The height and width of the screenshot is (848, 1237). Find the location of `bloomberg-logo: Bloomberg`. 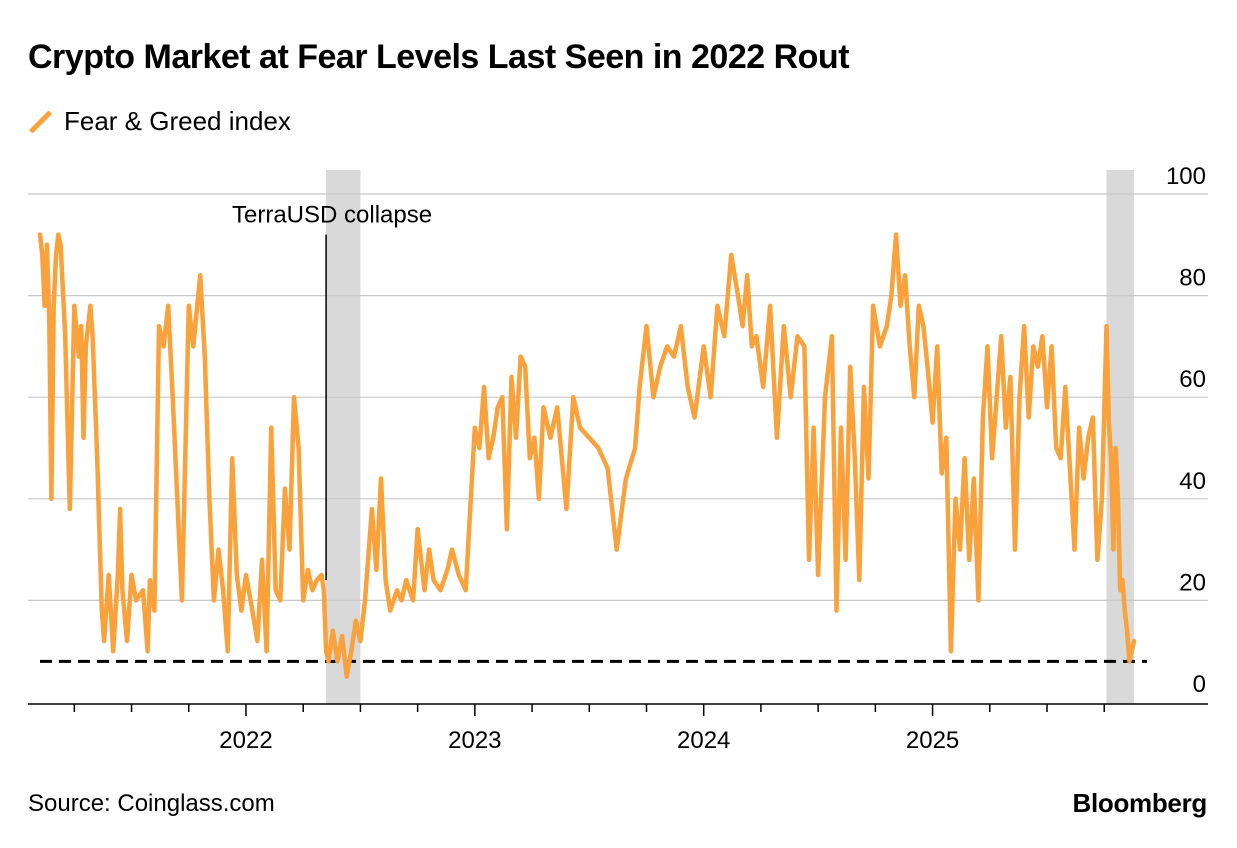

bloomberg-logo: Bloomberg is located at coordinates (1139, 803).